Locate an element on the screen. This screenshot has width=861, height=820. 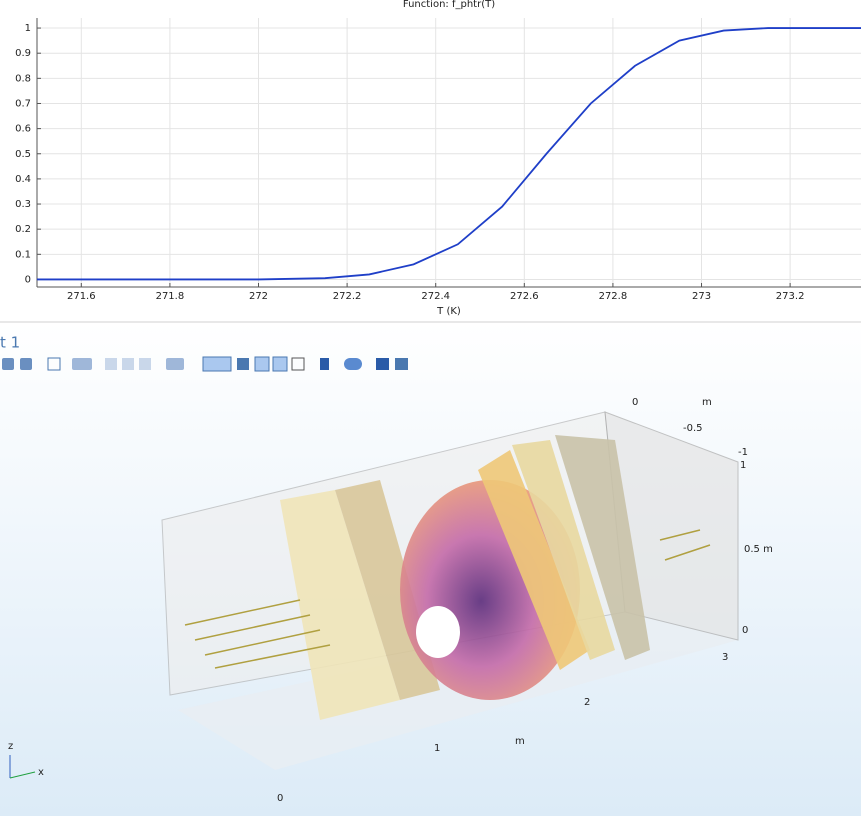
scene-light-icon is located at coordinates (217, 364).